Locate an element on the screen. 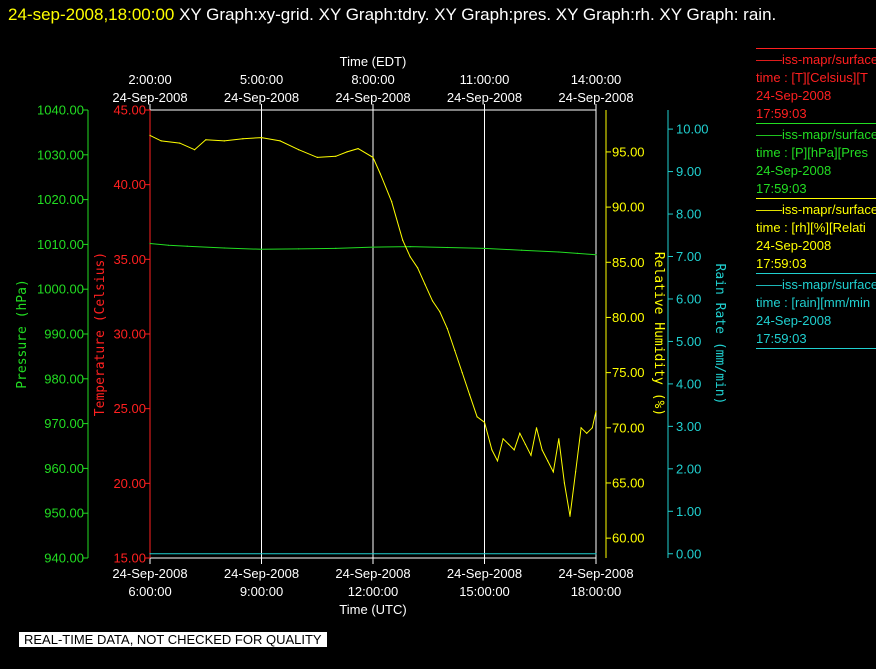 Image resolution: width=876 pixels, height=669 pixels. rain-tick-label: 6.00 is located at coordinates (688, 298).